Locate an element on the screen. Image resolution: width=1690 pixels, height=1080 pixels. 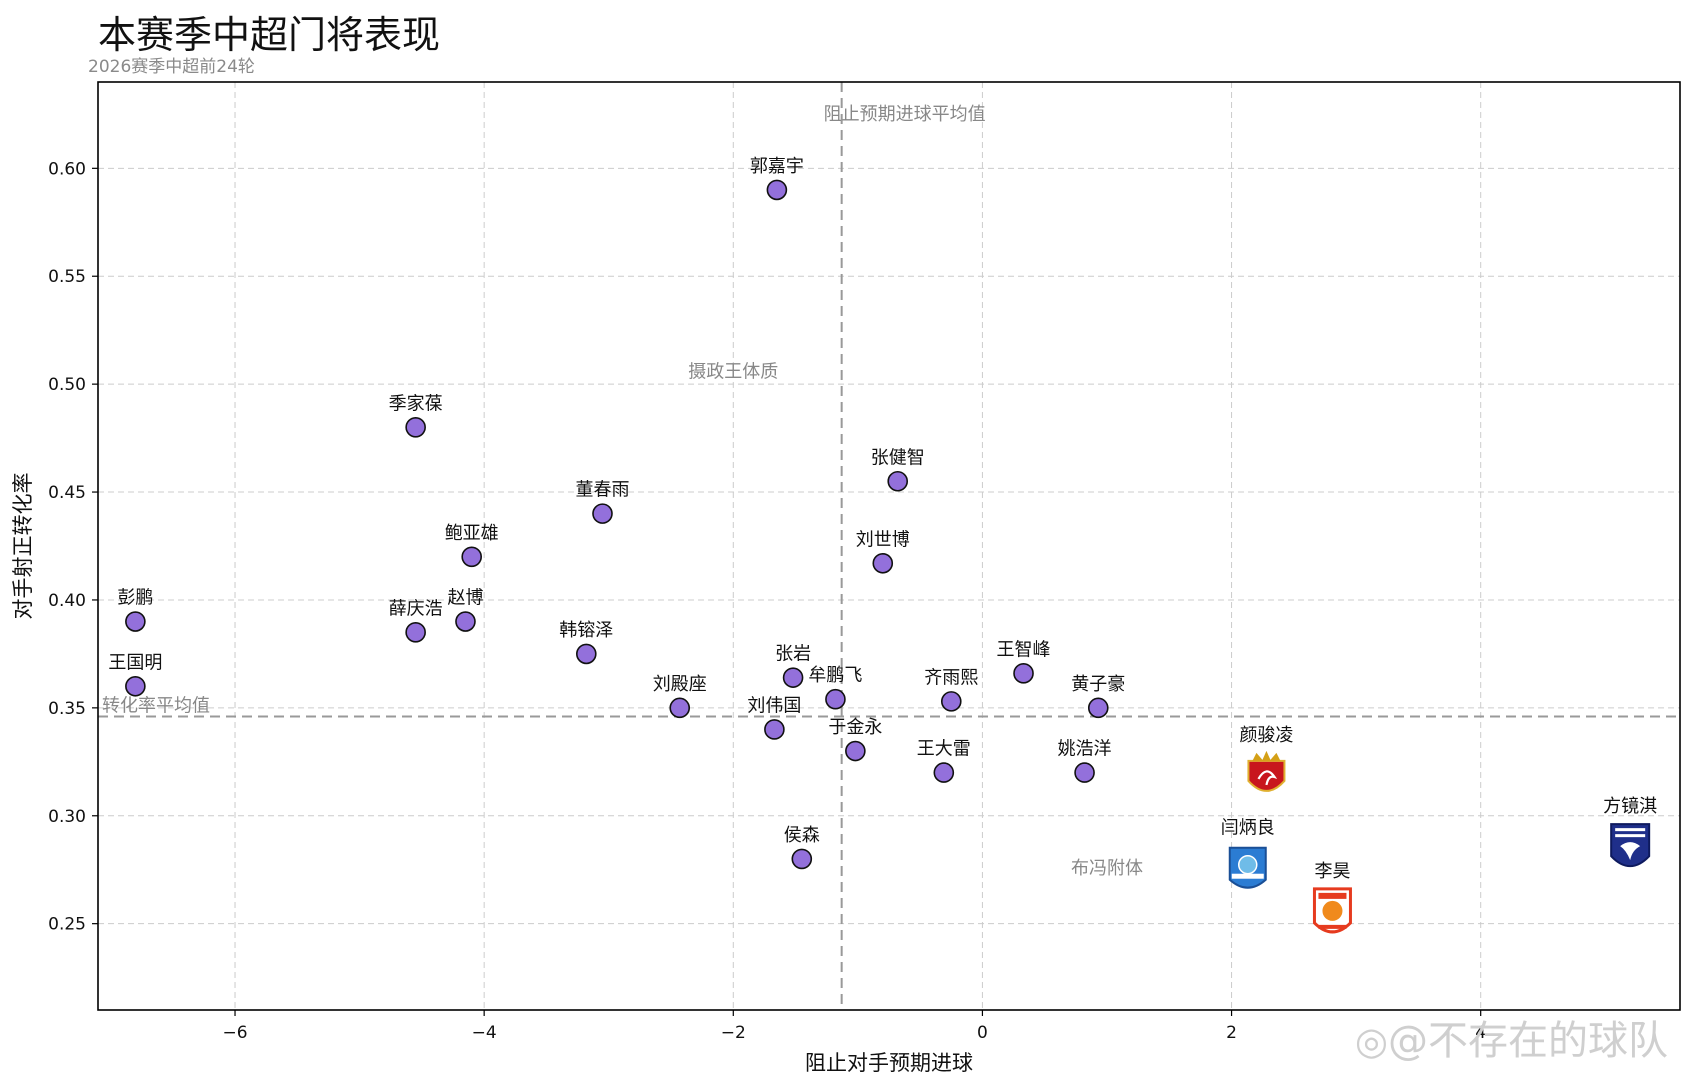
point-label: 赵博 is located at coordinates (465, 598).